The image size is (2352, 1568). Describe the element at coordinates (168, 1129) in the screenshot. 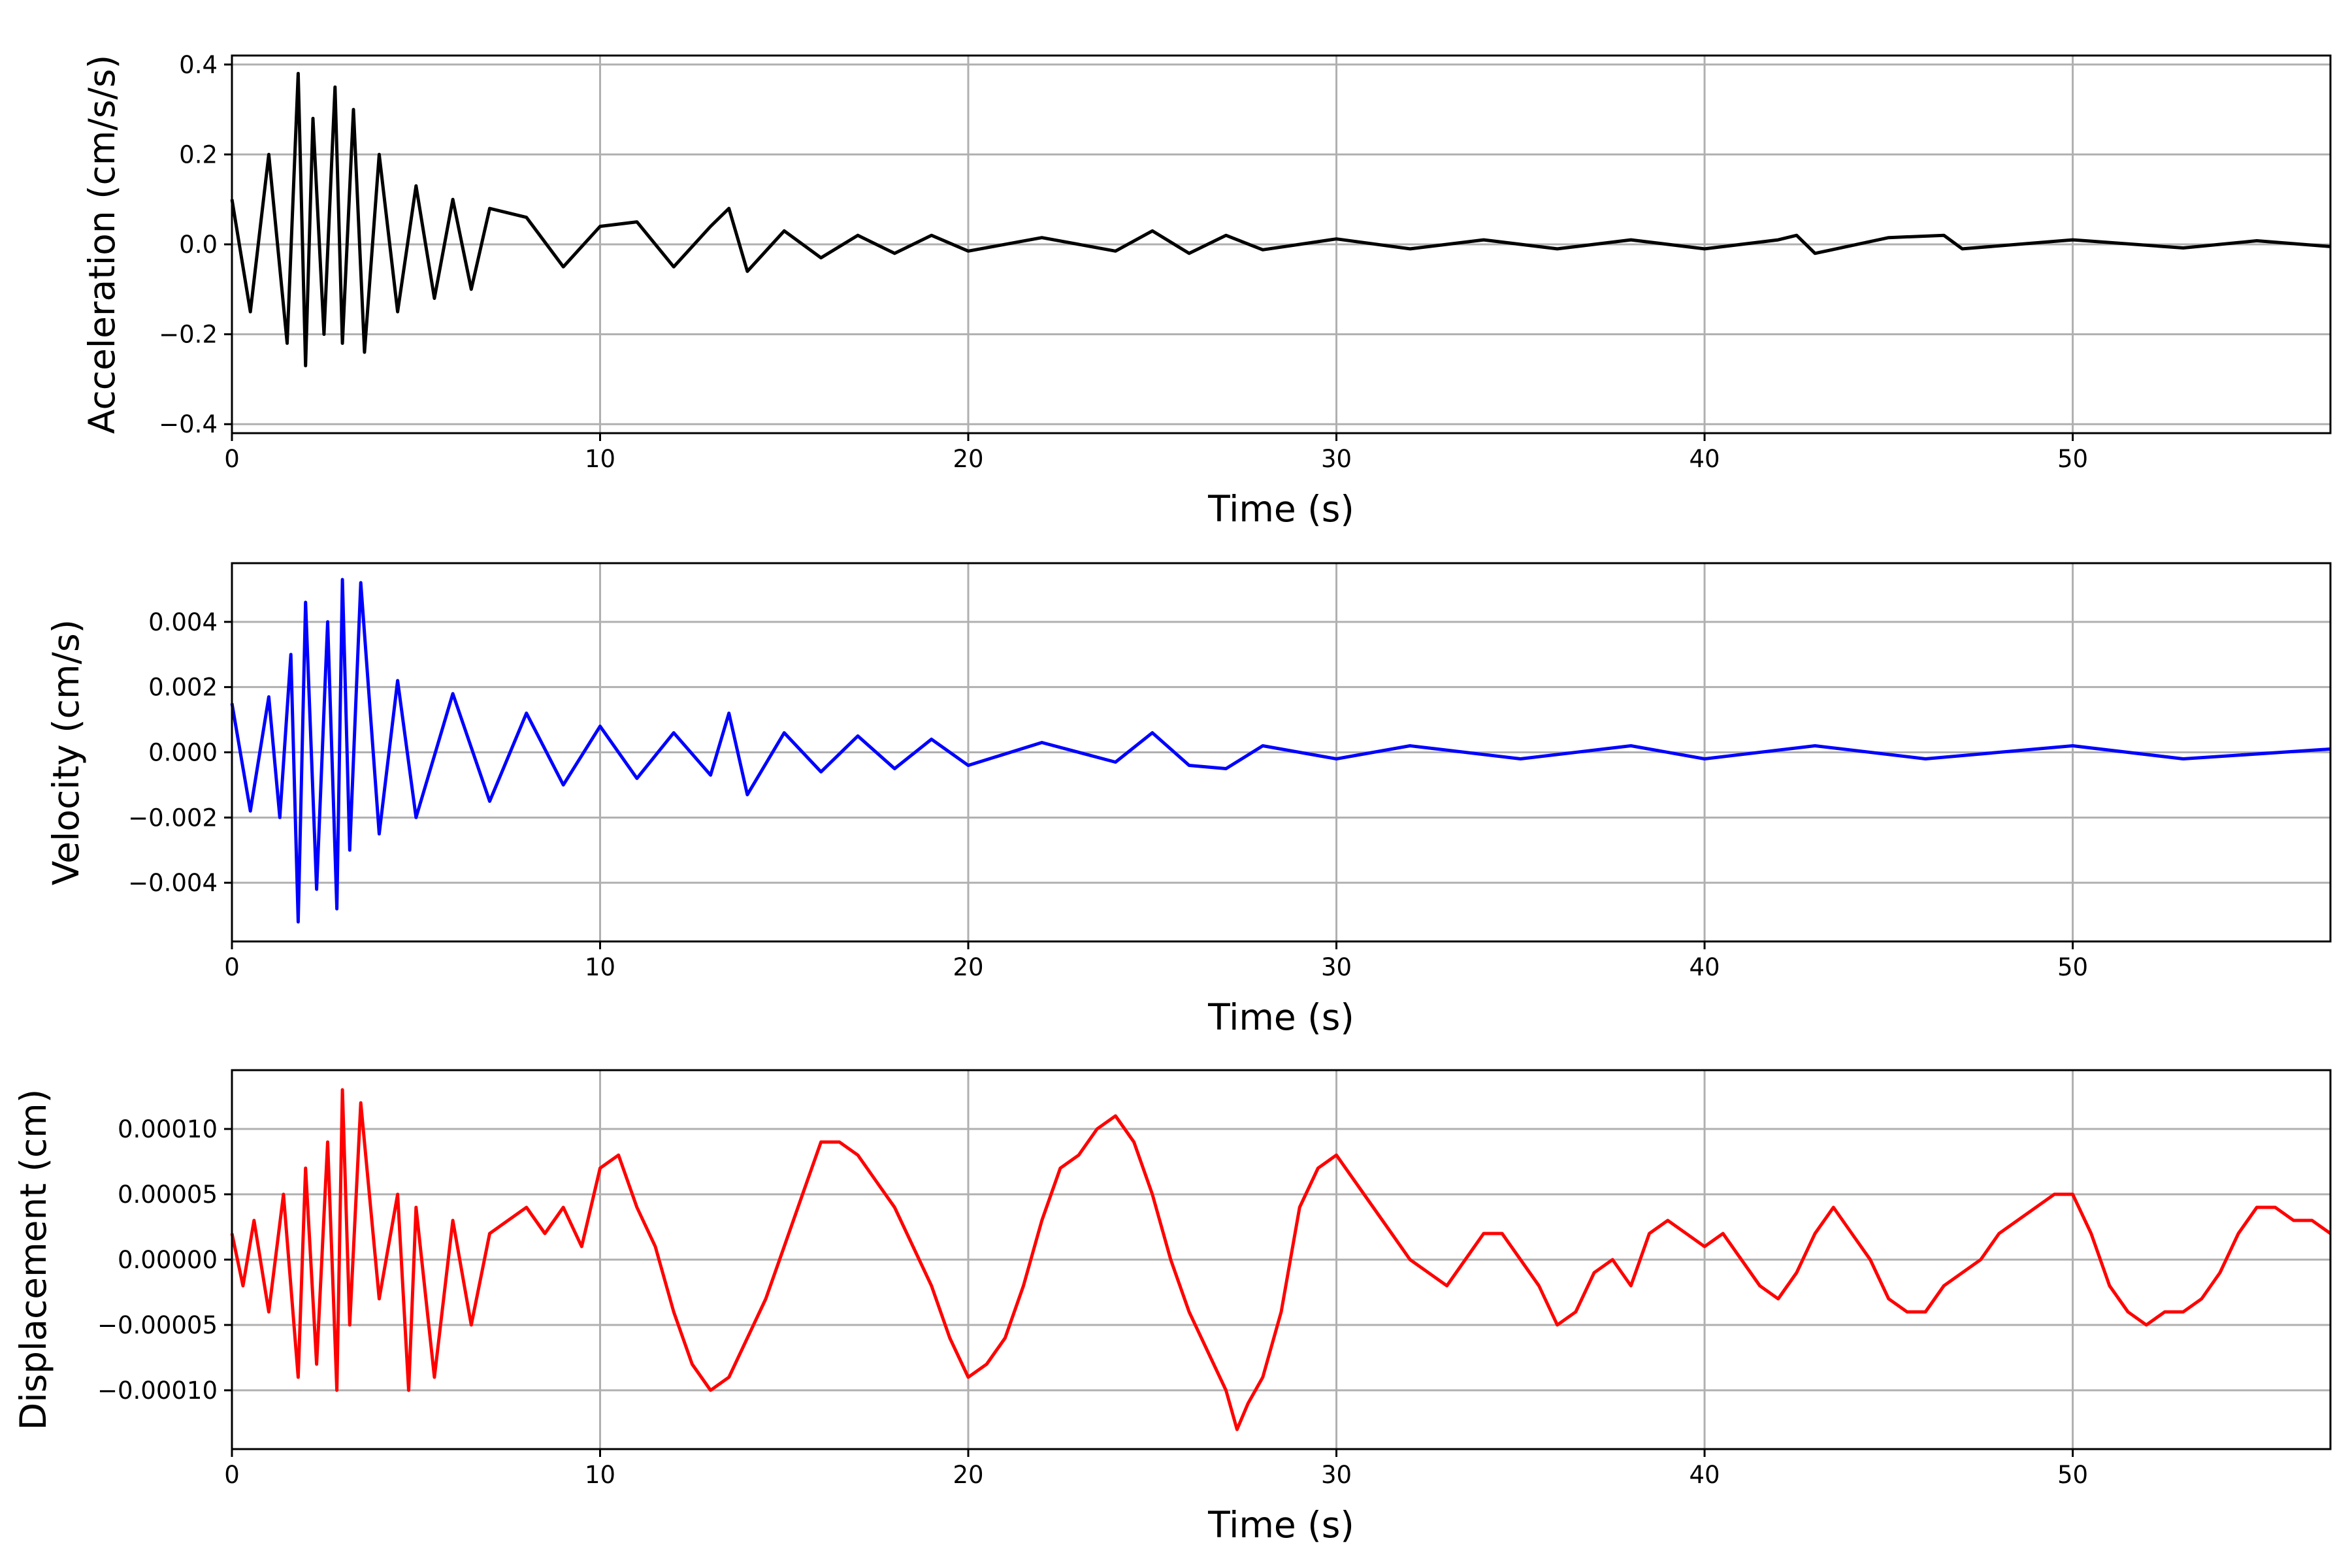

I see `y-tick-label: 0.00010` at that location.